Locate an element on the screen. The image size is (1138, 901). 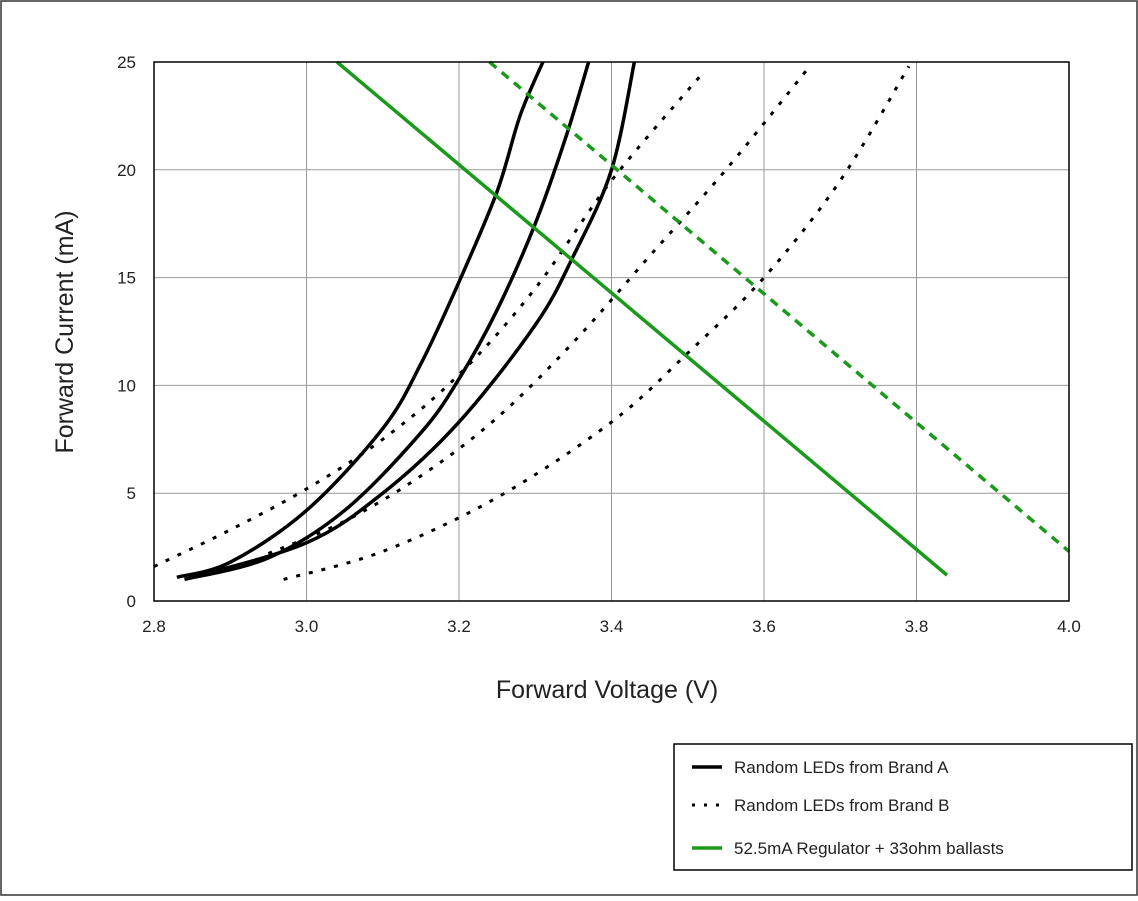
legend-box is located at coordinates (903, 807).